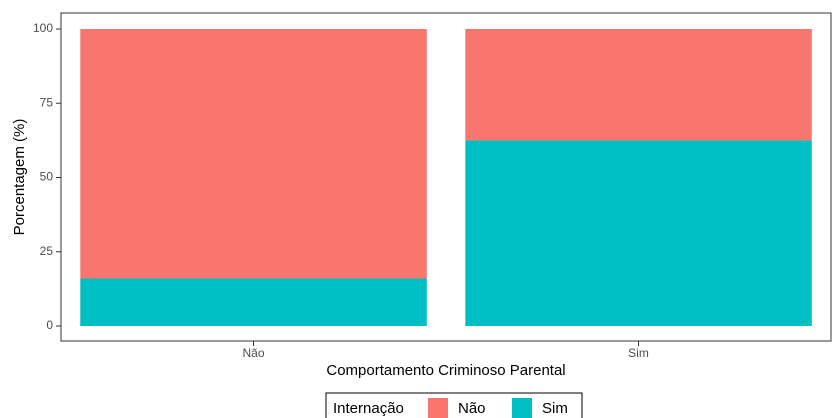 This screenshot has width=834, height=418. What do you see at coordinates (638, 353) in the screenshot?
I see `x-tick-label: Sim` at bounding box center [638, 353].